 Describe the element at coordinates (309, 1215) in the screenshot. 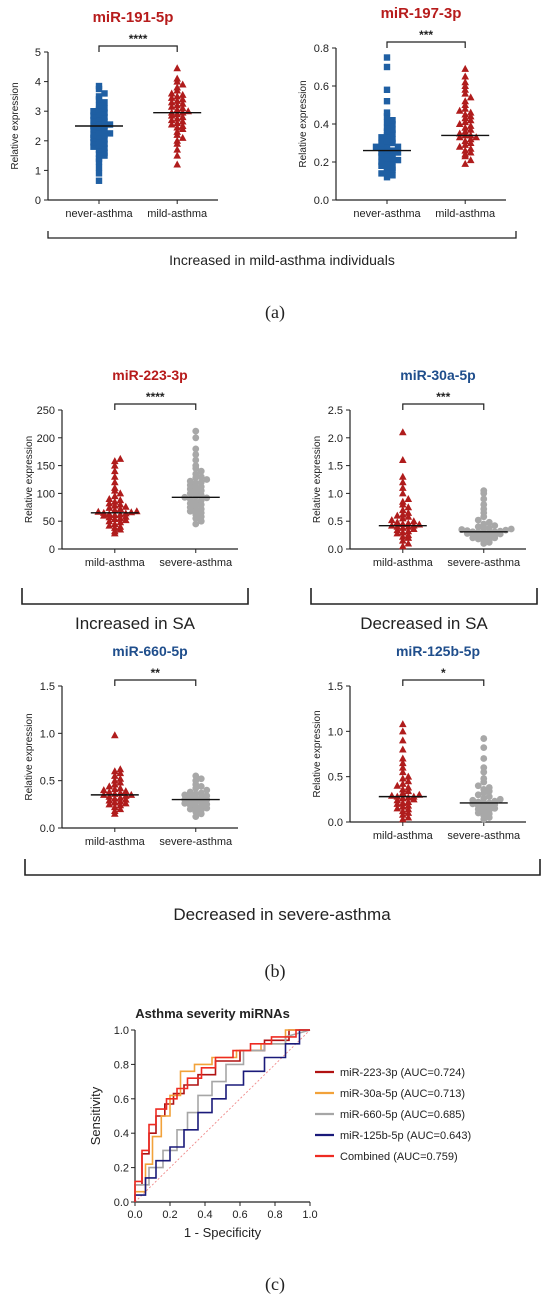

I see `roc-x-tick-label: 1.0` at that location.